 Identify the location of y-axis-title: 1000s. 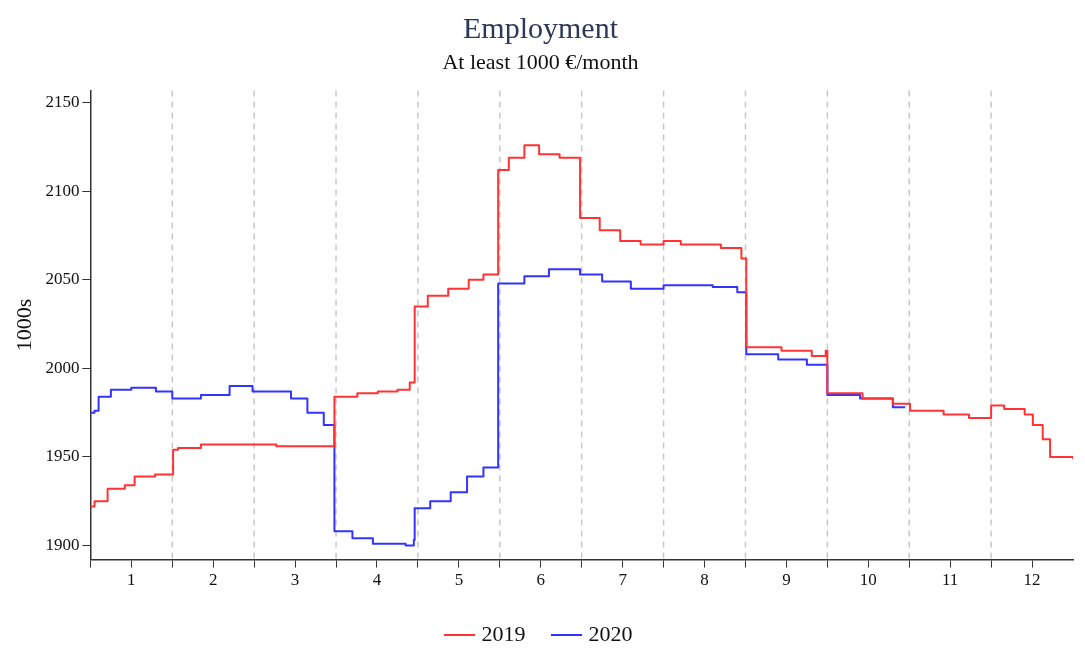
(23, 325).